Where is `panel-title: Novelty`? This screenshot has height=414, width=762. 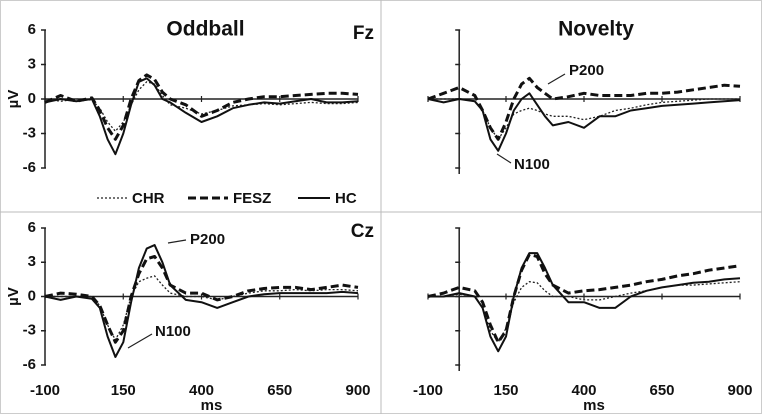 panel-title: Novelty is located at coordinates (596, 29).